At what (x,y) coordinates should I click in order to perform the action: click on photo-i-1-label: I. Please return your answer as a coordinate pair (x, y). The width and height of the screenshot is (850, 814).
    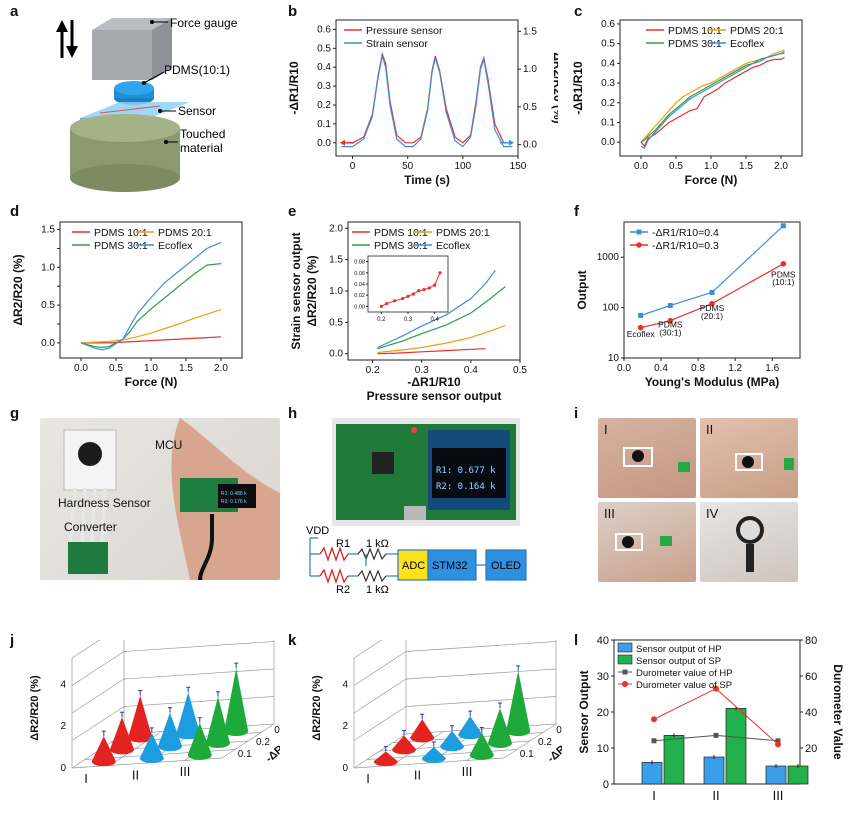
    Looking at the image, I should click on (606, 429).